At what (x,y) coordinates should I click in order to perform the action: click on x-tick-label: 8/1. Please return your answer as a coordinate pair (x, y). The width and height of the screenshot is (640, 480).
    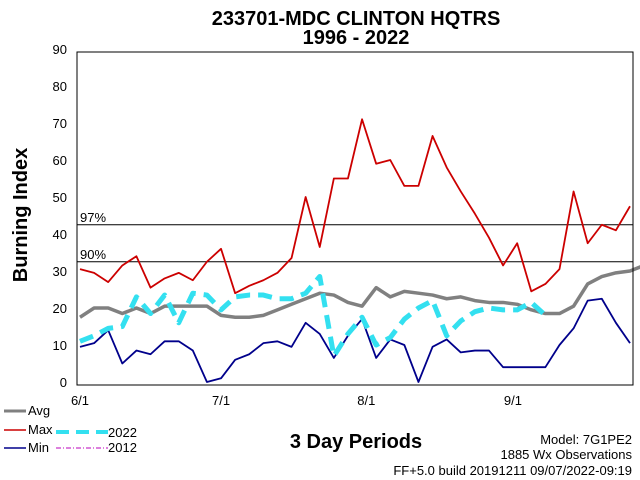
    Looking at the image, I should click on (366, 400).